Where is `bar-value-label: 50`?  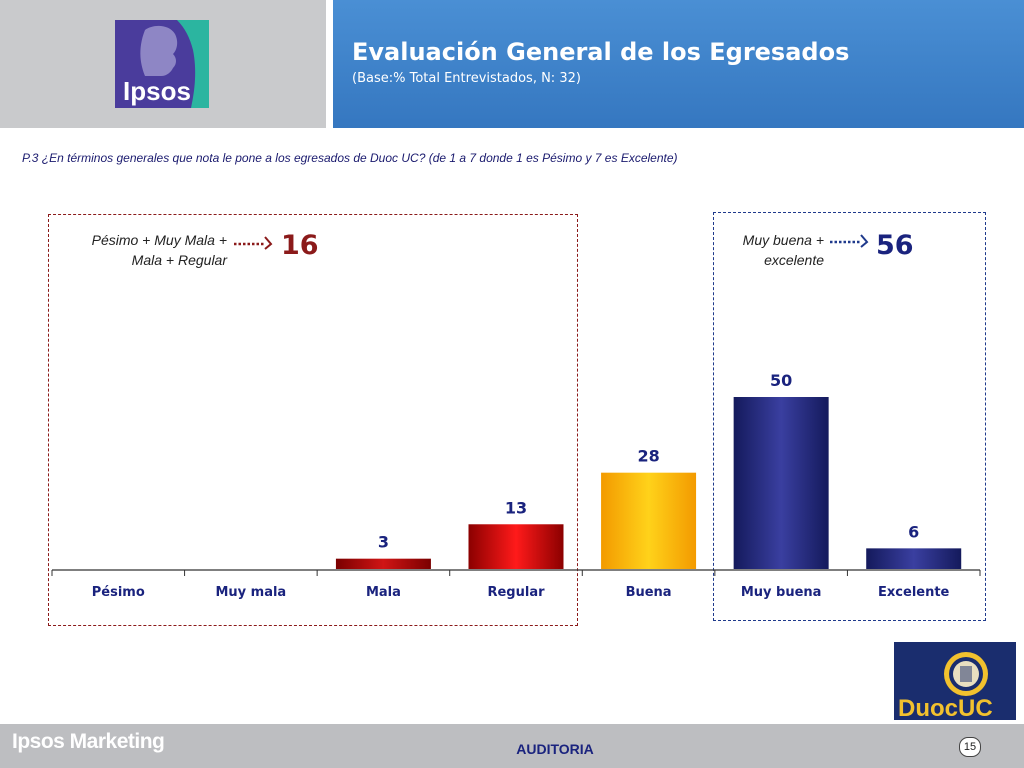
bar-value-label: 50 is located at coordinates (781, 380).